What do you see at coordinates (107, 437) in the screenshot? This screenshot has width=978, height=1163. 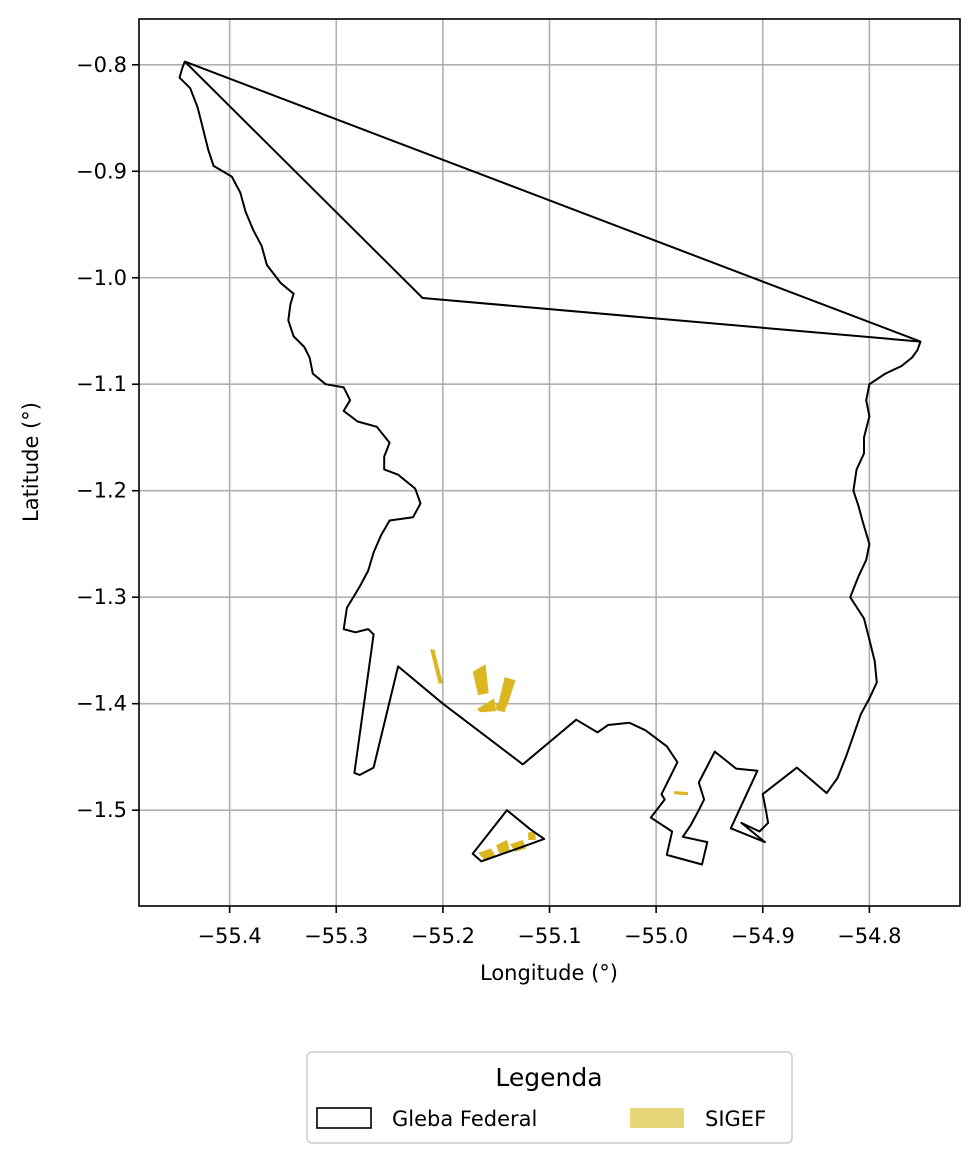 I see `y-axis-ticks: −0.8 −0.9 −1.0 −1.1 −1.2 −1.3 −1.4 −1.5` at bounding box center [107, 437].